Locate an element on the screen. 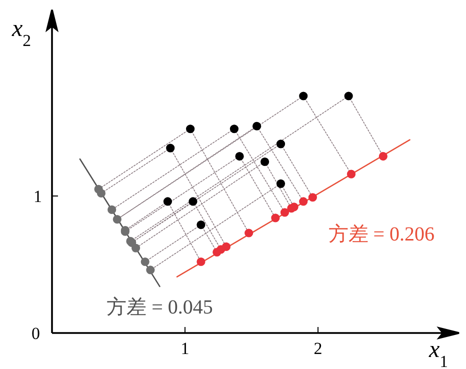  x-axis-title: x$_{1}$ is located at coordinates (438, 353).